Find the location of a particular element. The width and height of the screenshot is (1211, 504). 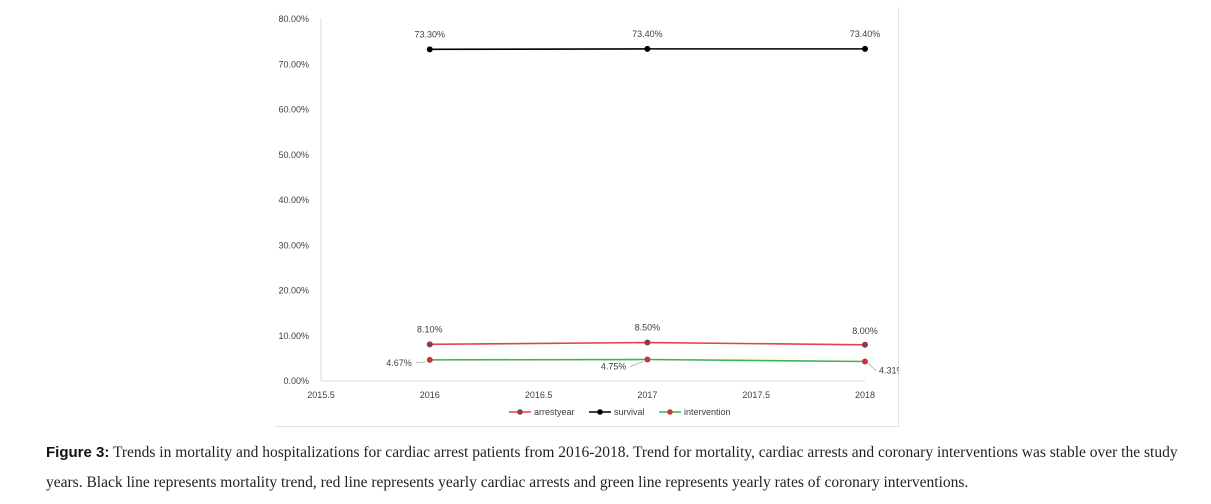

y-tick-label: 20.00% is located at coordinates (293, 291).